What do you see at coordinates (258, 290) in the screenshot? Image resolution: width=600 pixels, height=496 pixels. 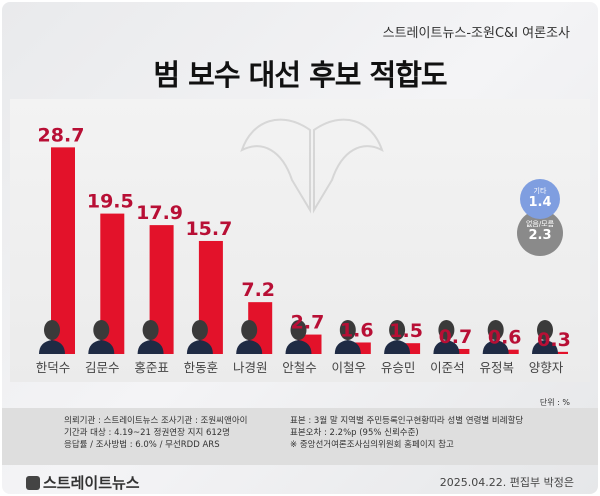 I see `value-label: 7.2` at bounding box center [258, 290].